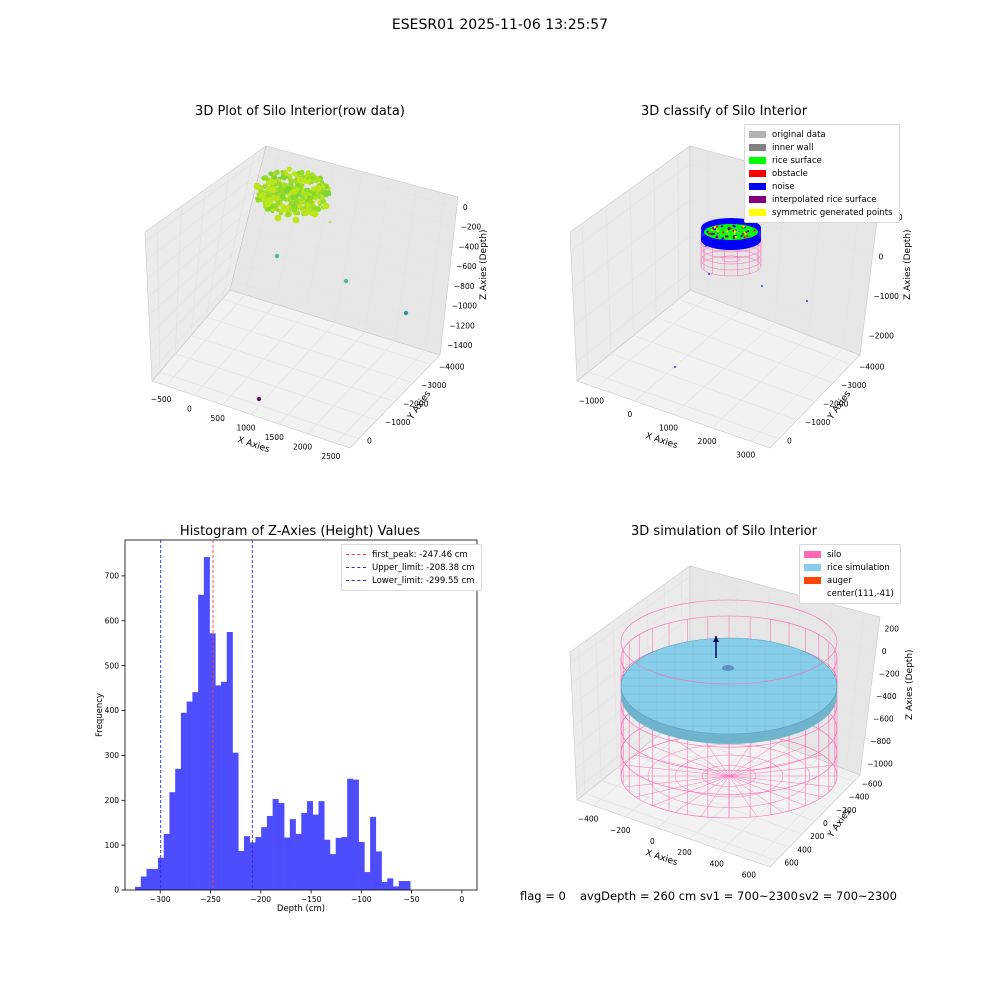 This screenshot has height=1000, width=1000. Describe the element at coordinates (846, 810) in the screenshot. I see `p4-y-tick: −200` at that location.